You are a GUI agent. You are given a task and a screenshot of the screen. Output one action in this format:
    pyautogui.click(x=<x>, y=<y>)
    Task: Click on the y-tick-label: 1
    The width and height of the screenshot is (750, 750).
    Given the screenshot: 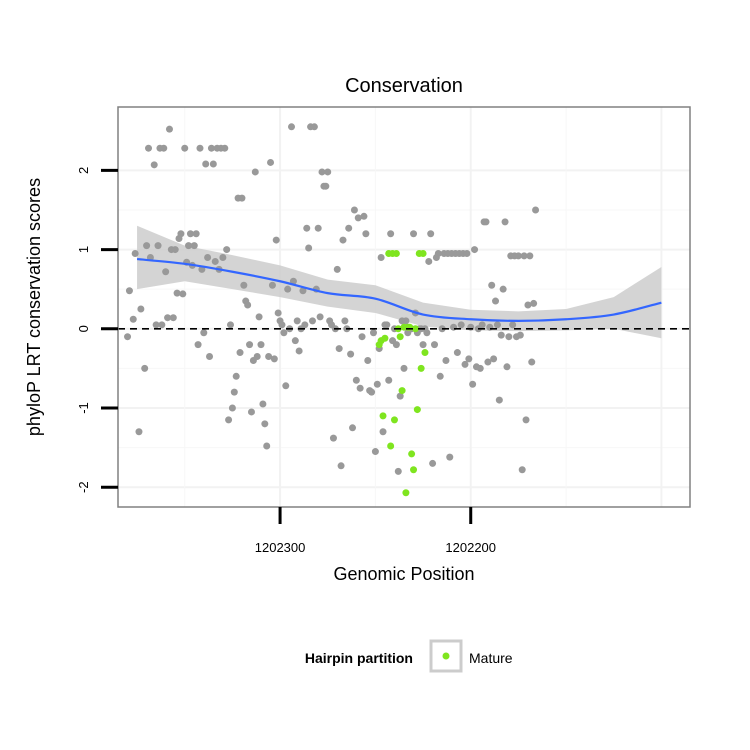 What is the action you would take?
    pyautogui.click(x=83, y=249)
    